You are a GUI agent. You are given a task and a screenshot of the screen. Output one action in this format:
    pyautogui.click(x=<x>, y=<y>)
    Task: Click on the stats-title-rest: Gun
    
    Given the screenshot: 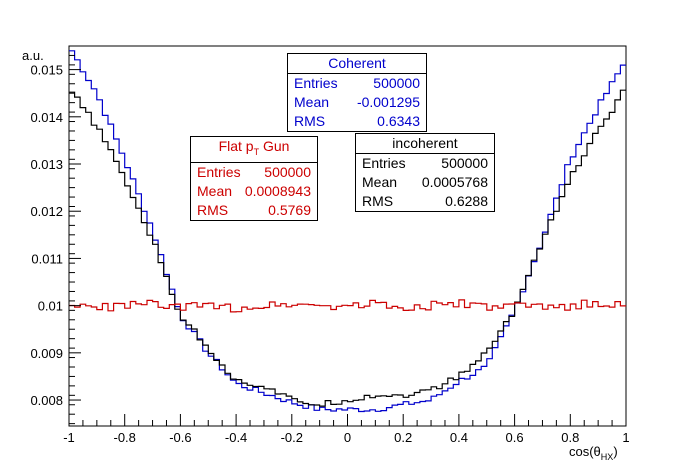 What is the action you would take?
    pyautogui.click(x=274, y=146)
    